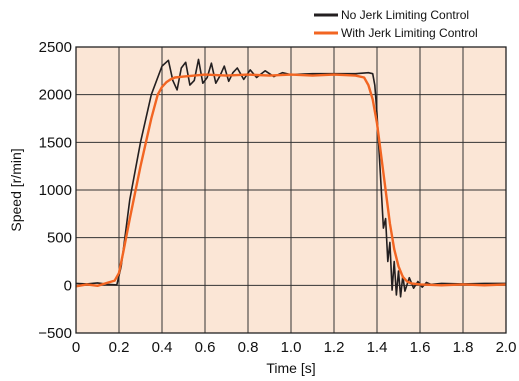 This screenshot has height=381, width=519. I want to click on x-tick-labels: 0 0.2 0.4 0.6 0.8 1.0 1.2 1.4 1.6 1.8 2.0, so click(294, 347).